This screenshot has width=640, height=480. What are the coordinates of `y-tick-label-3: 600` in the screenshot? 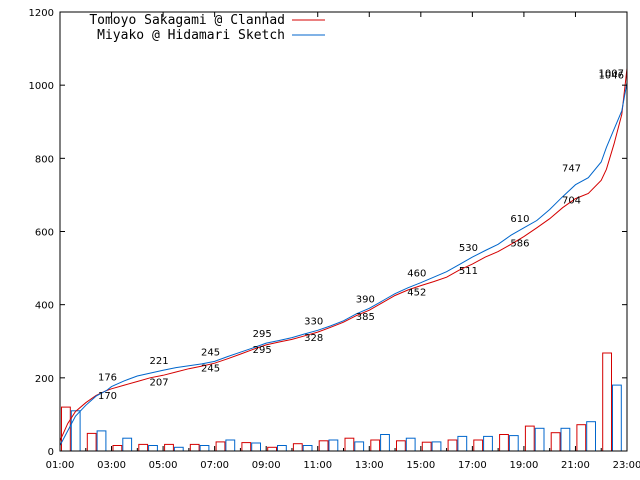 It's located at (44, 233).